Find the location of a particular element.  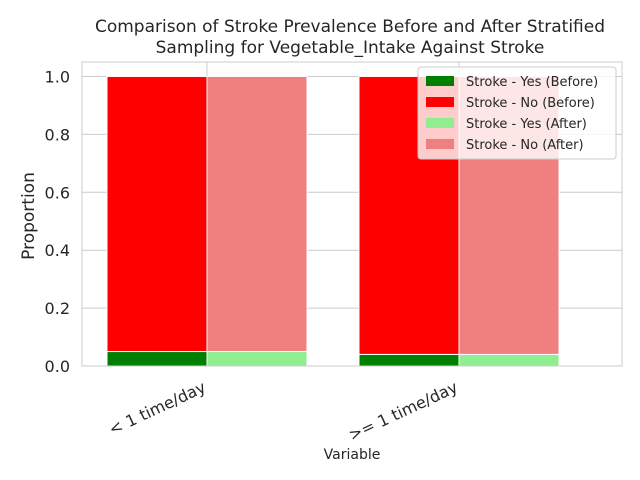

y-tick-label: 0.8 is located at coordinates (57, 134).